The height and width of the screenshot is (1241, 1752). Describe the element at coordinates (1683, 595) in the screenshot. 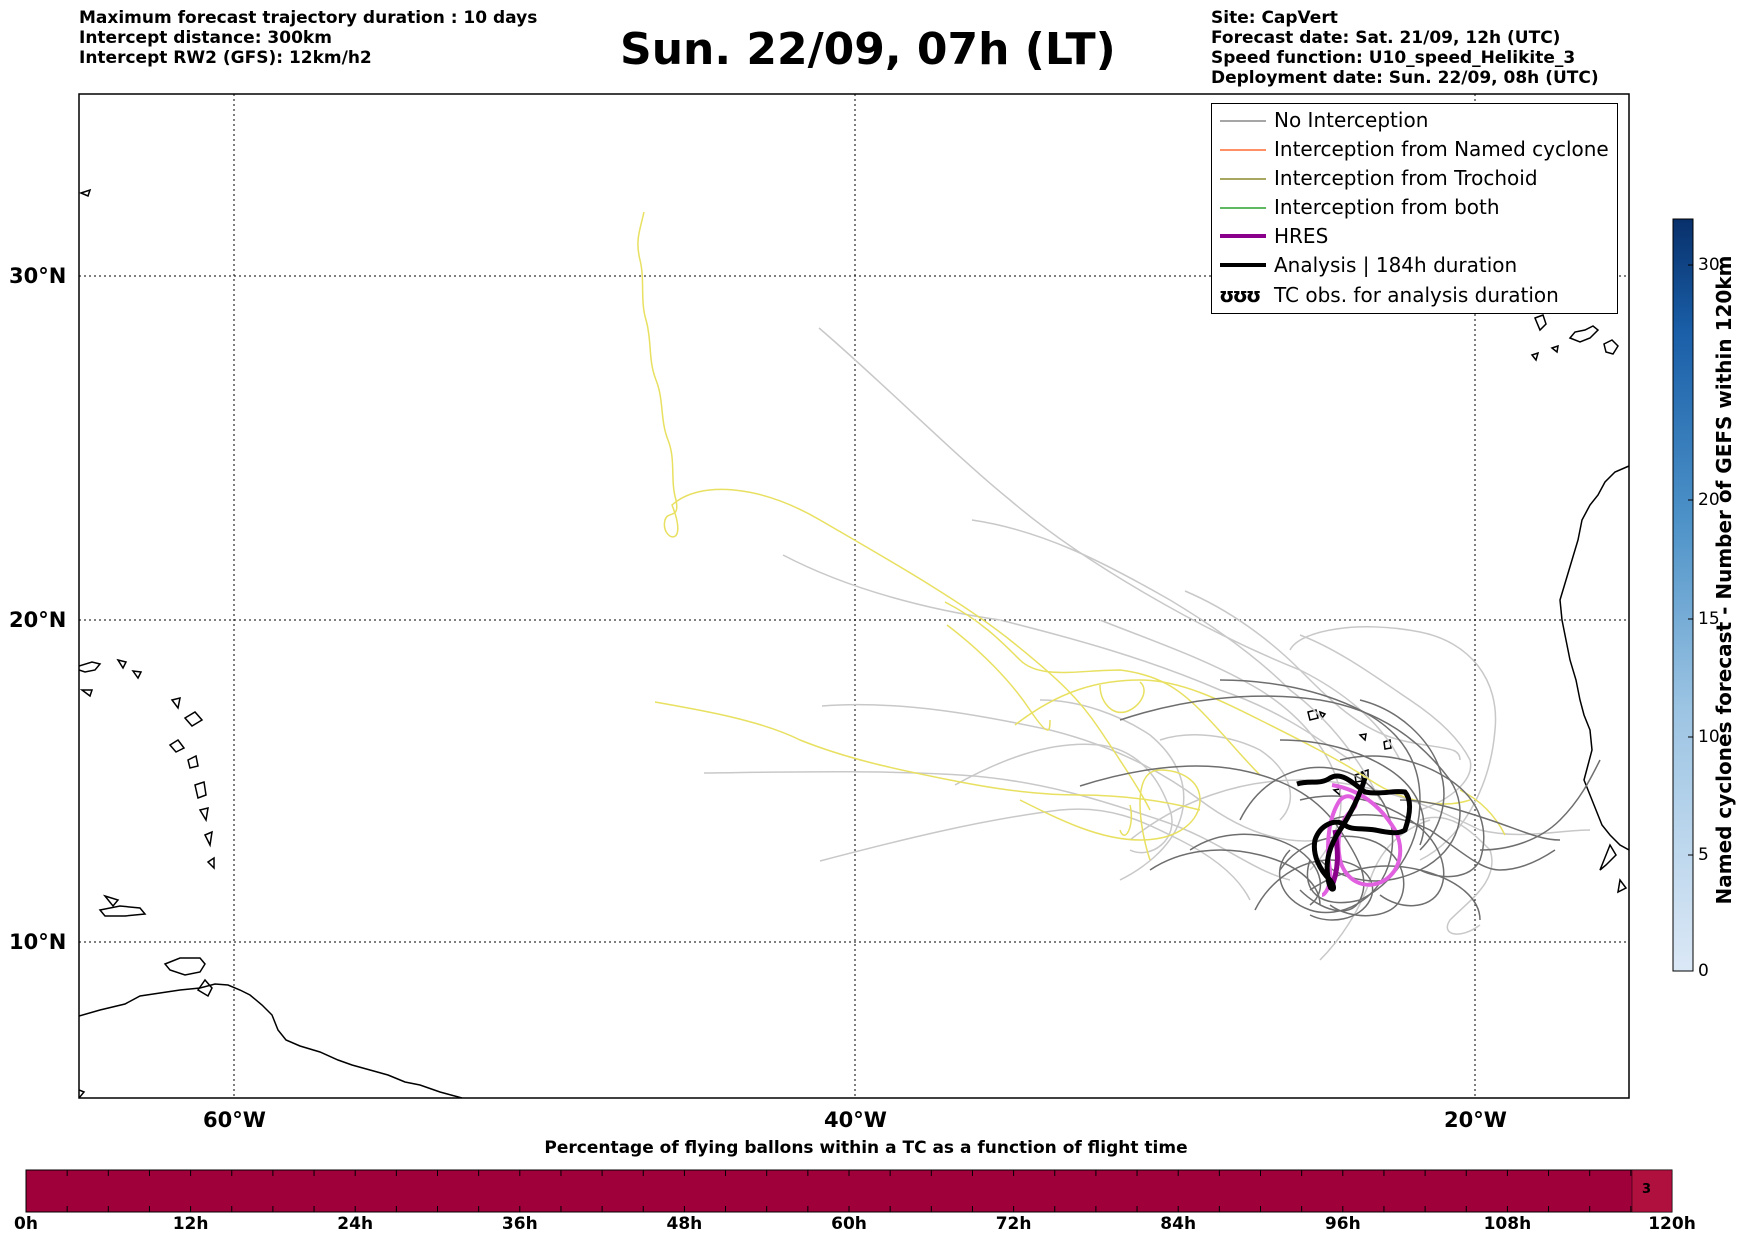

I see `cyclone-colorbar` at that location.